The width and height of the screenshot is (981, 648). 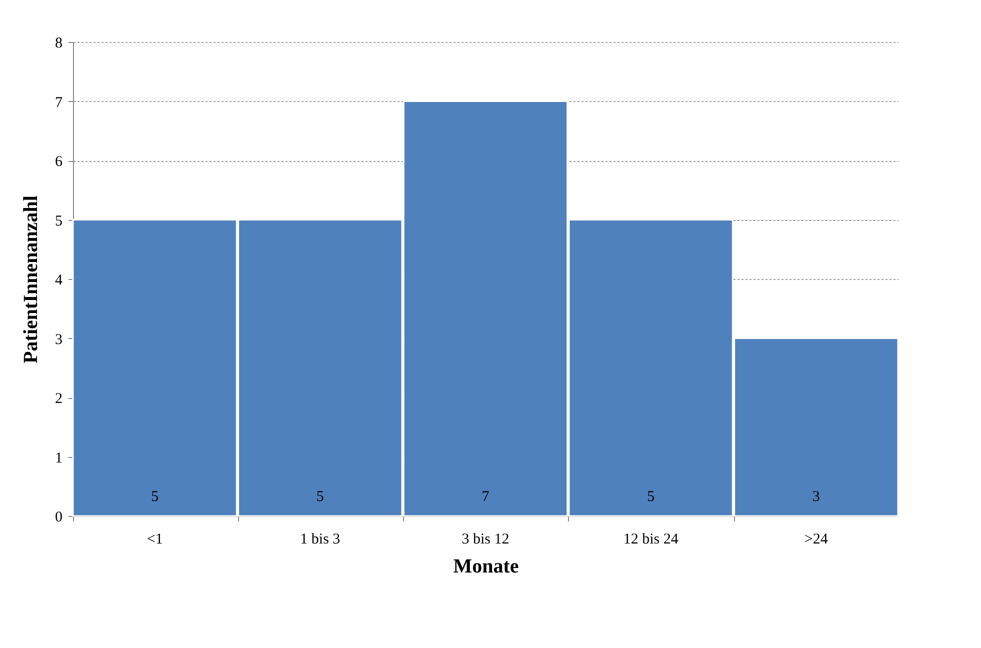 I want to click on y-tick-label: 4, so click(x=59, y=280).